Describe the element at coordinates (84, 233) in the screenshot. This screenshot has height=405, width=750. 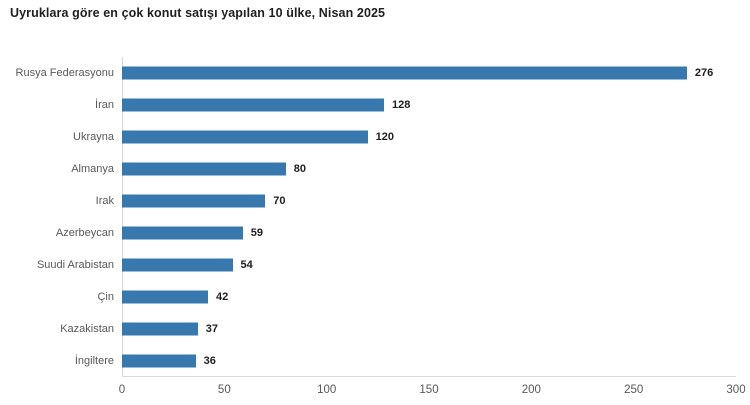
I see `category-label: Azerbeycan` at that location.